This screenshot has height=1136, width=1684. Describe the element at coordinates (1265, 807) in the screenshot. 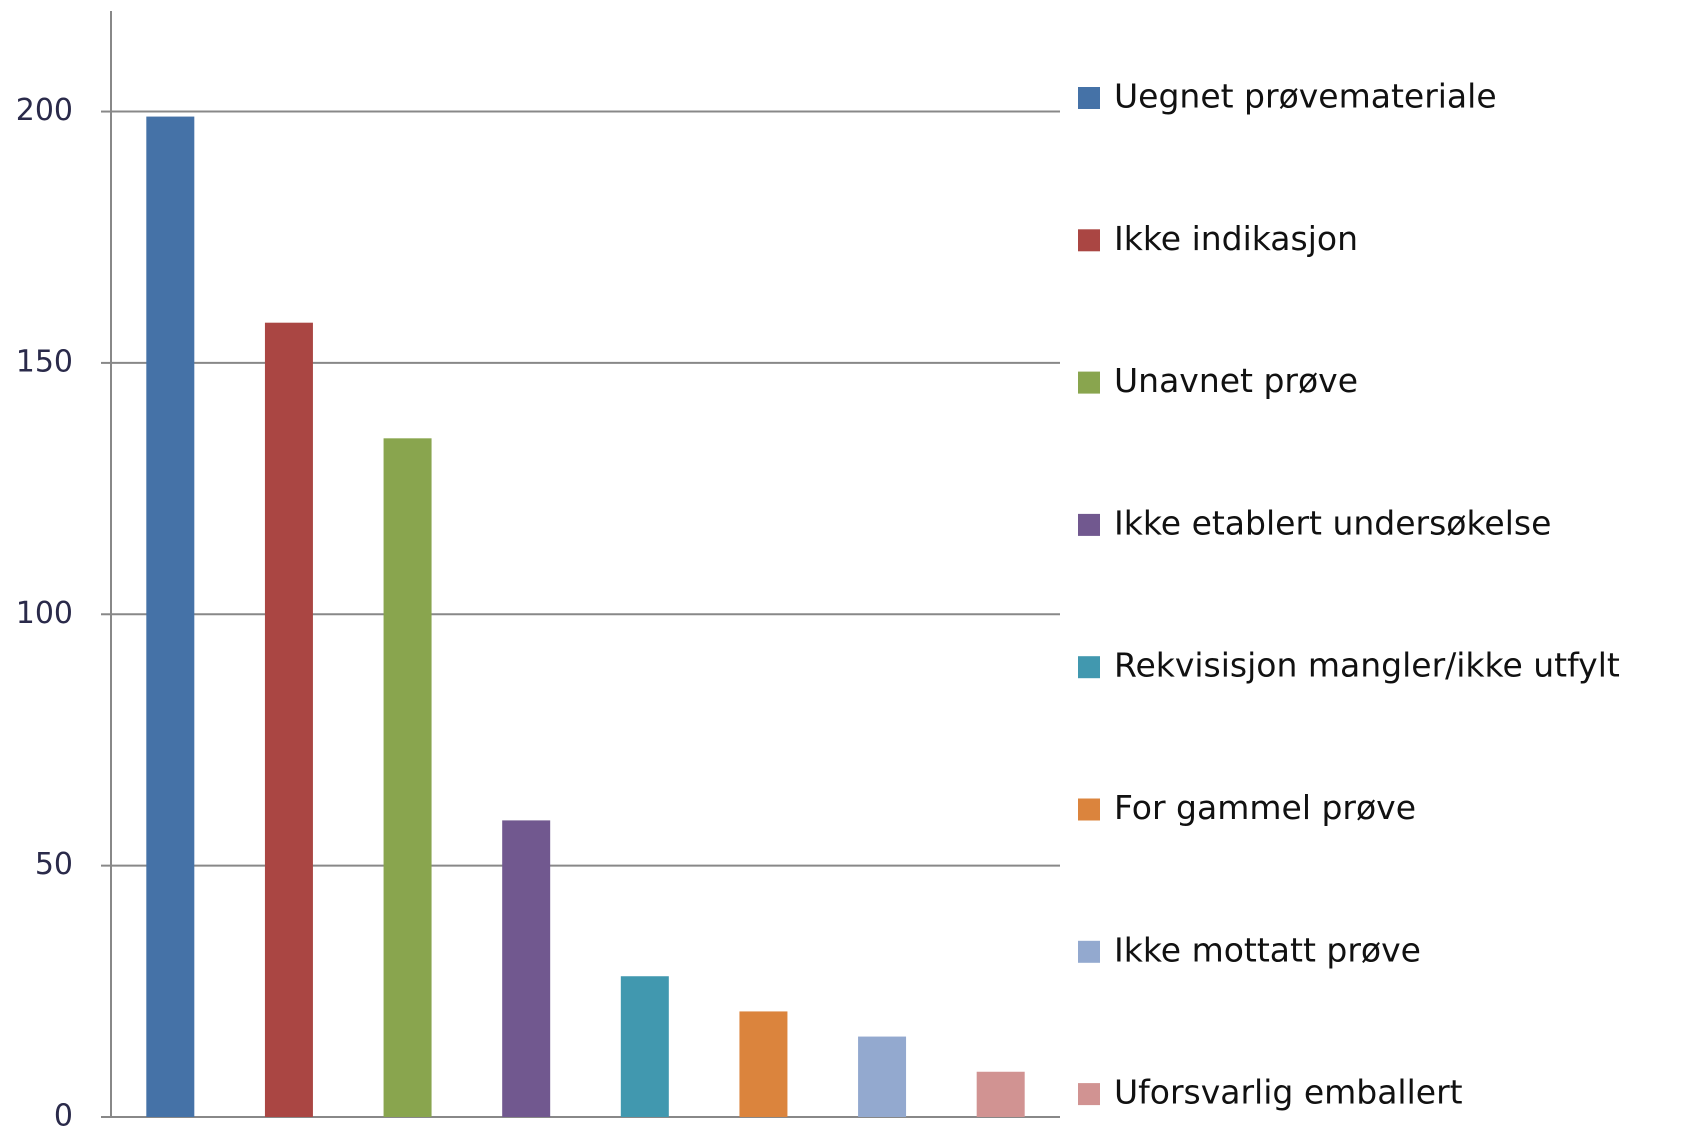

I see `legend-label: For gammel prøve` at that location.